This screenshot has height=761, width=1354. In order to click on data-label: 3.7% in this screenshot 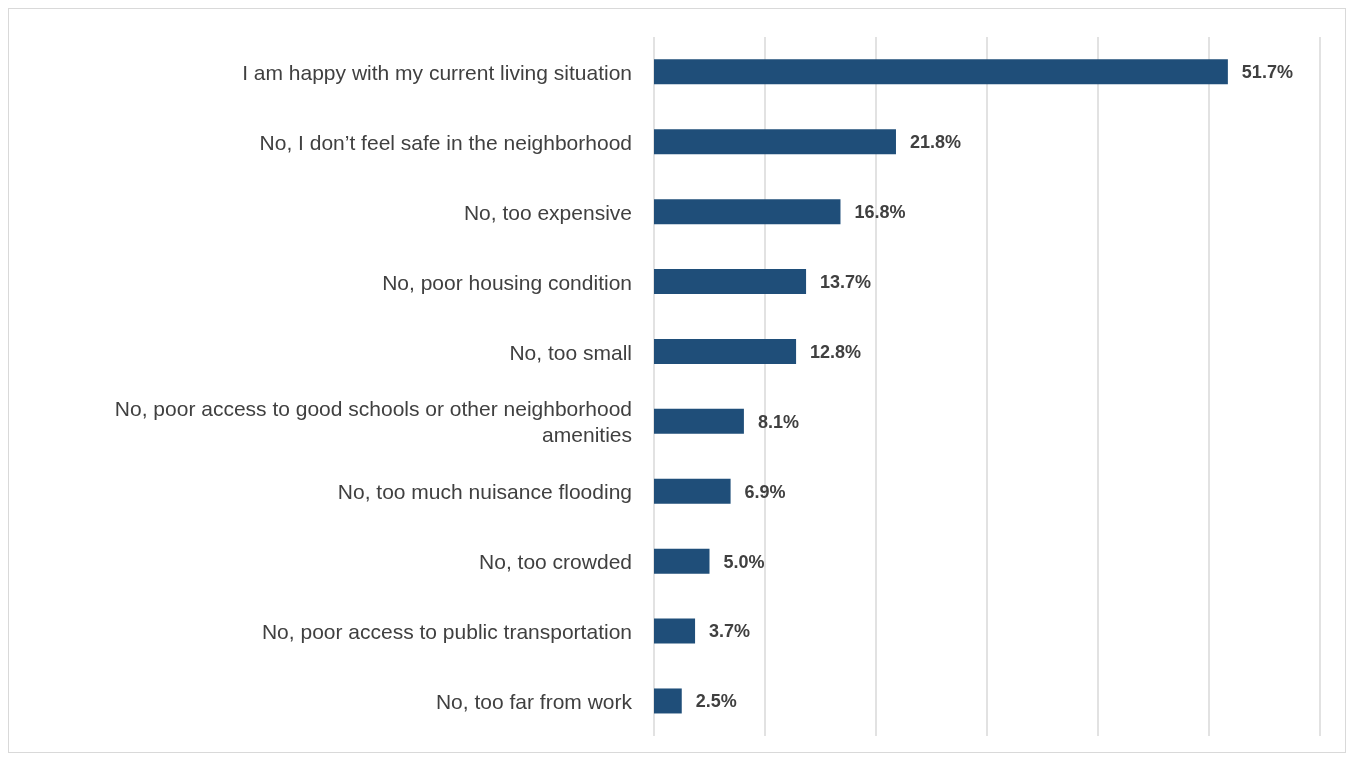, I will do `click(730, 631)`.